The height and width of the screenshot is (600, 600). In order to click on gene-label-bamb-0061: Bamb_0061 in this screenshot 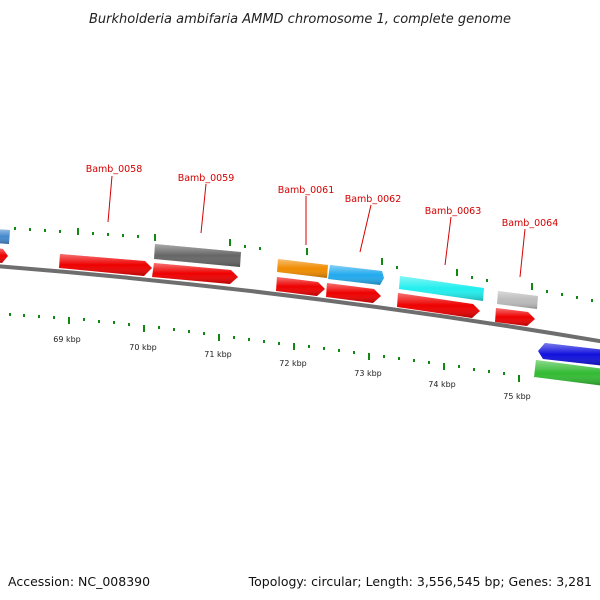, I will do `click(306, 190)`.